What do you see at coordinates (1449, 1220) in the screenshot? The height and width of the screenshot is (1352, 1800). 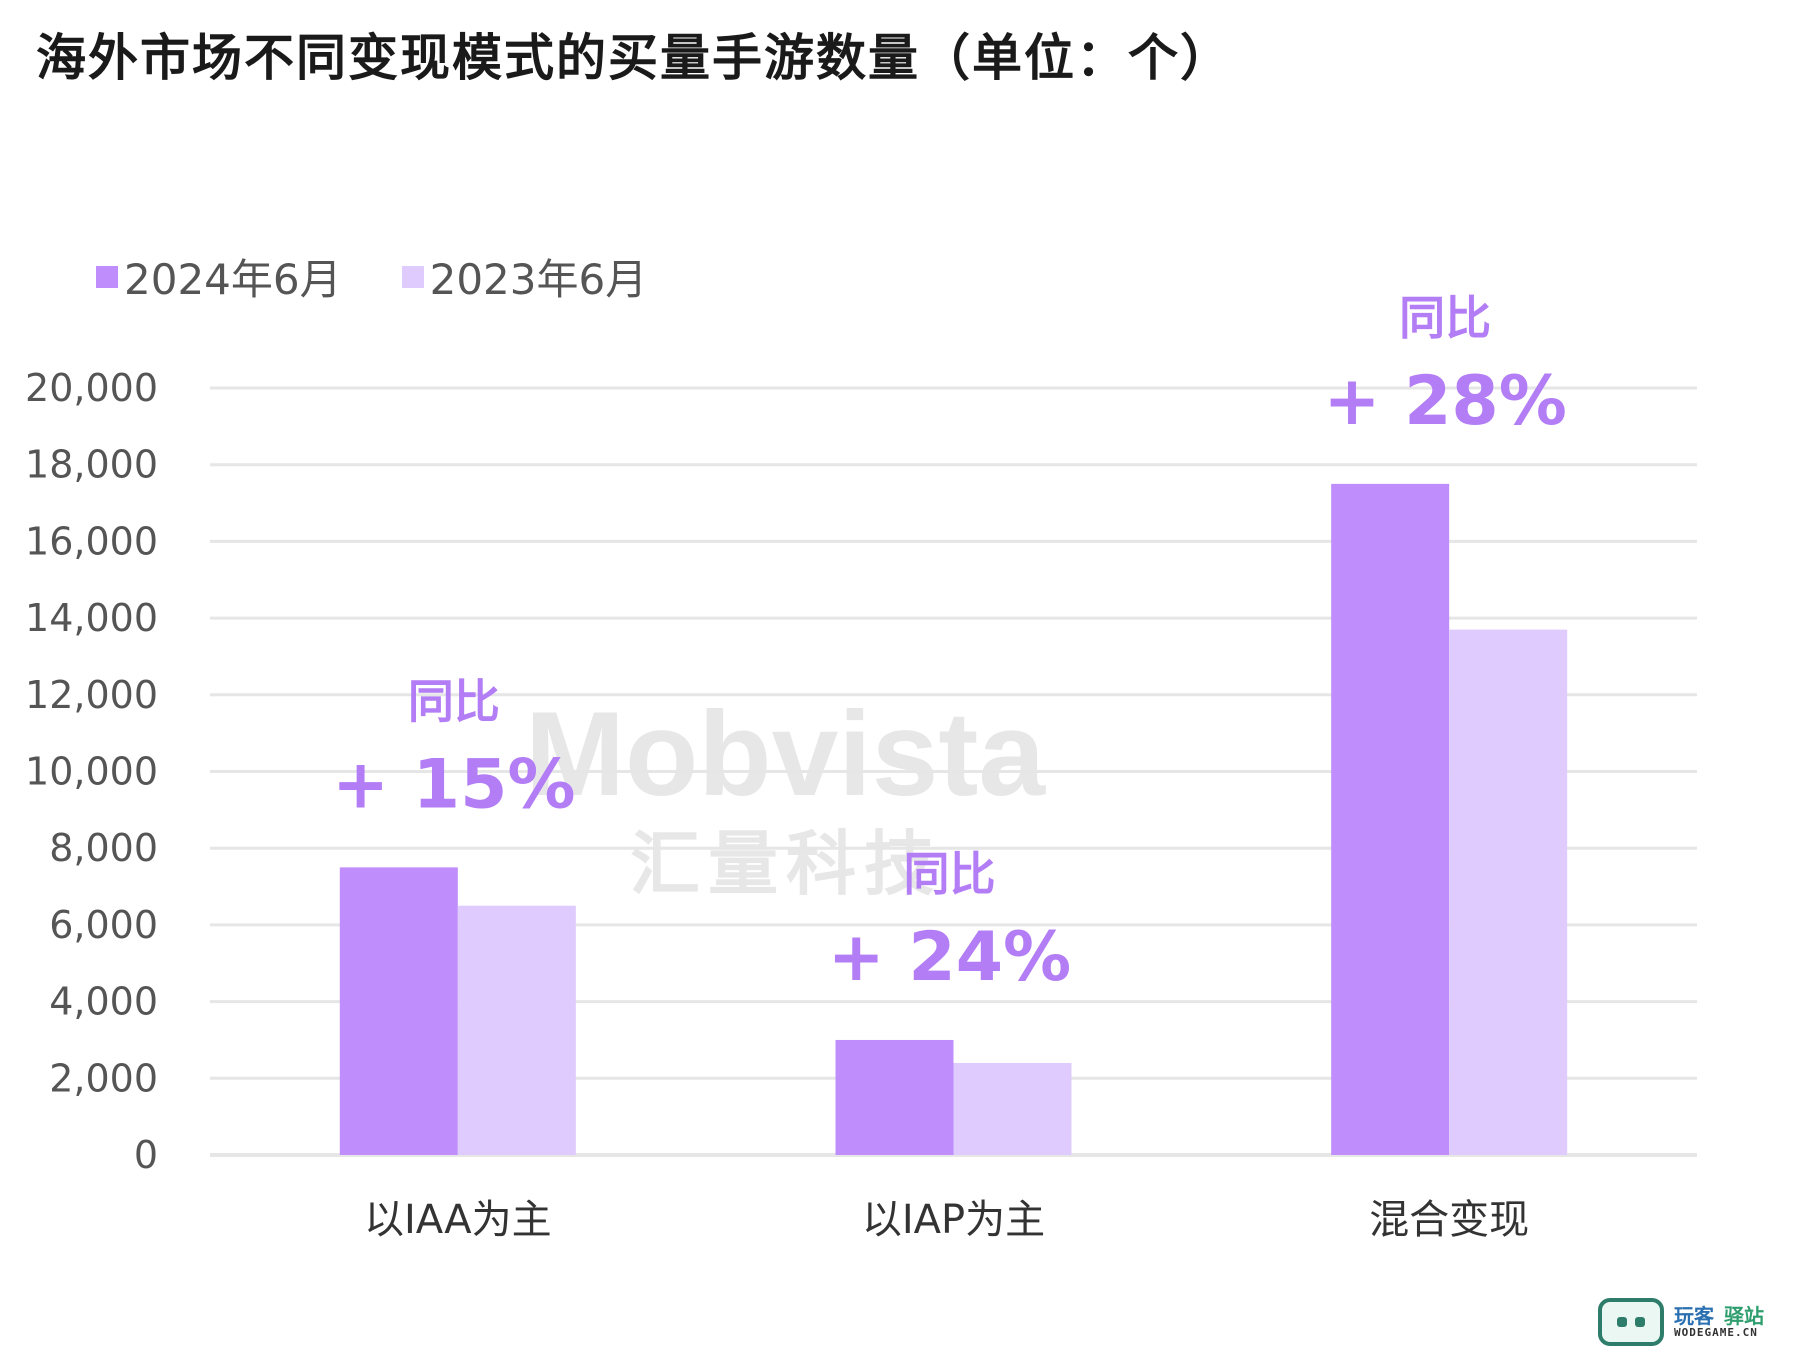 I see `x-category-label: 混合变现` at bounding box center [1449, 1220].